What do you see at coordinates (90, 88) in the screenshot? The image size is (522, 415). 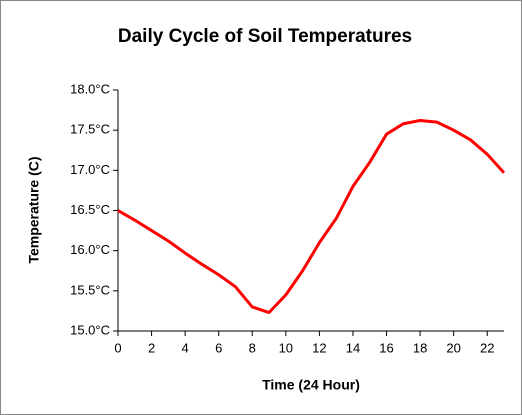 I see `y-tick-label: 18.0°C` at bounding box center [90, 88].